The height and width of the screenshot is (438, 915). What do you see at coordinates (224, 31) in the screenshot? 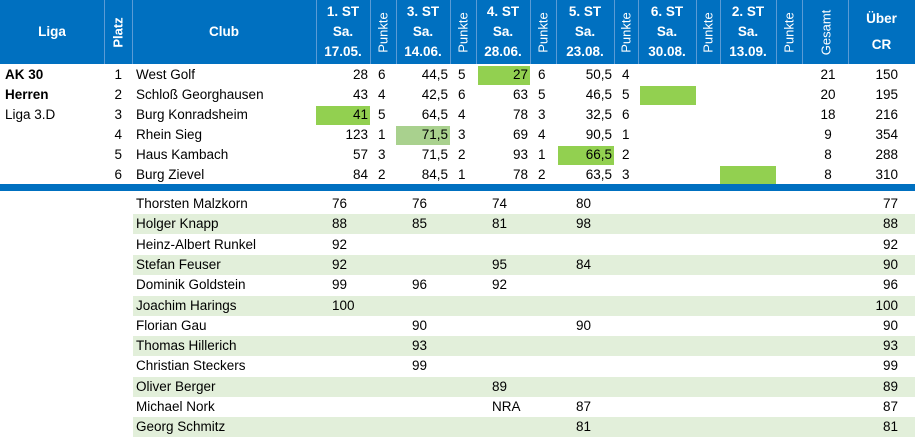
I see `header-club: Club` at bounding box center [224, 31].